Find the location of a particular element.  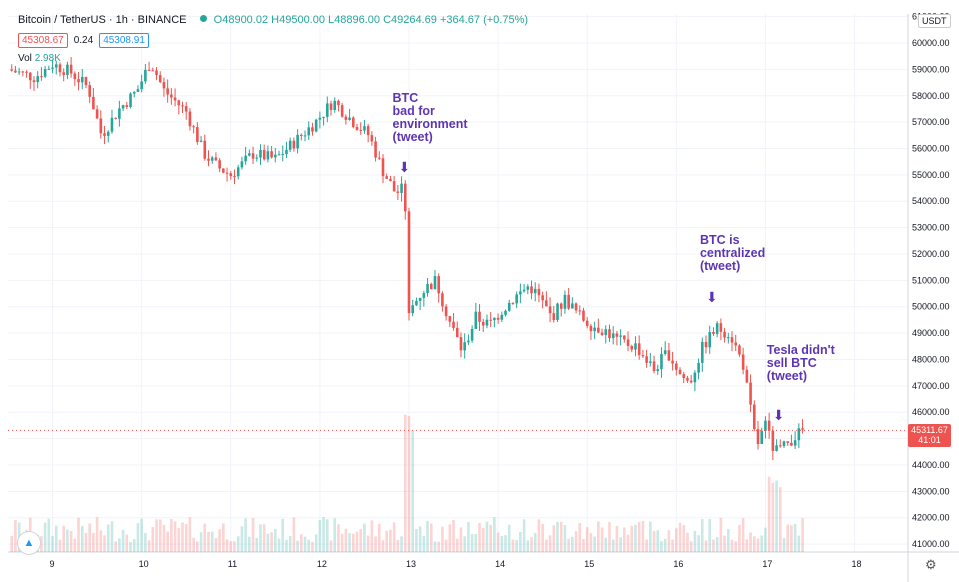

x-tick-label: 13 is located at coordinates (411, 564).